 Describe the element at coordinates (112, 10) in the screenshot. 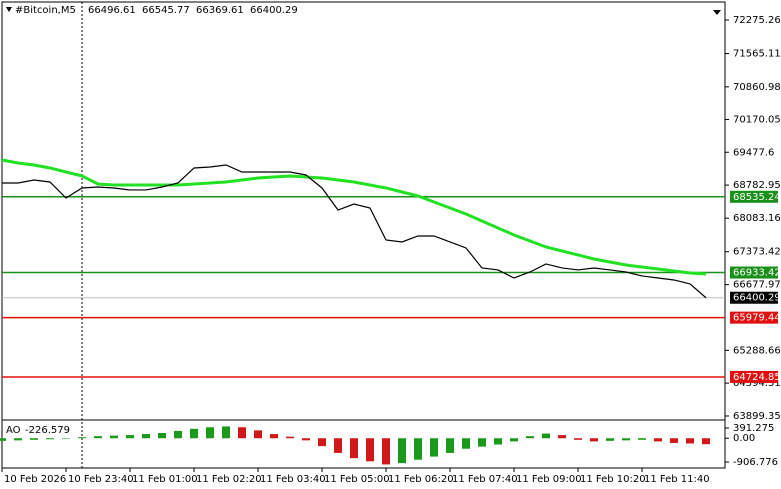

I see `open: 66496.61` at that location.